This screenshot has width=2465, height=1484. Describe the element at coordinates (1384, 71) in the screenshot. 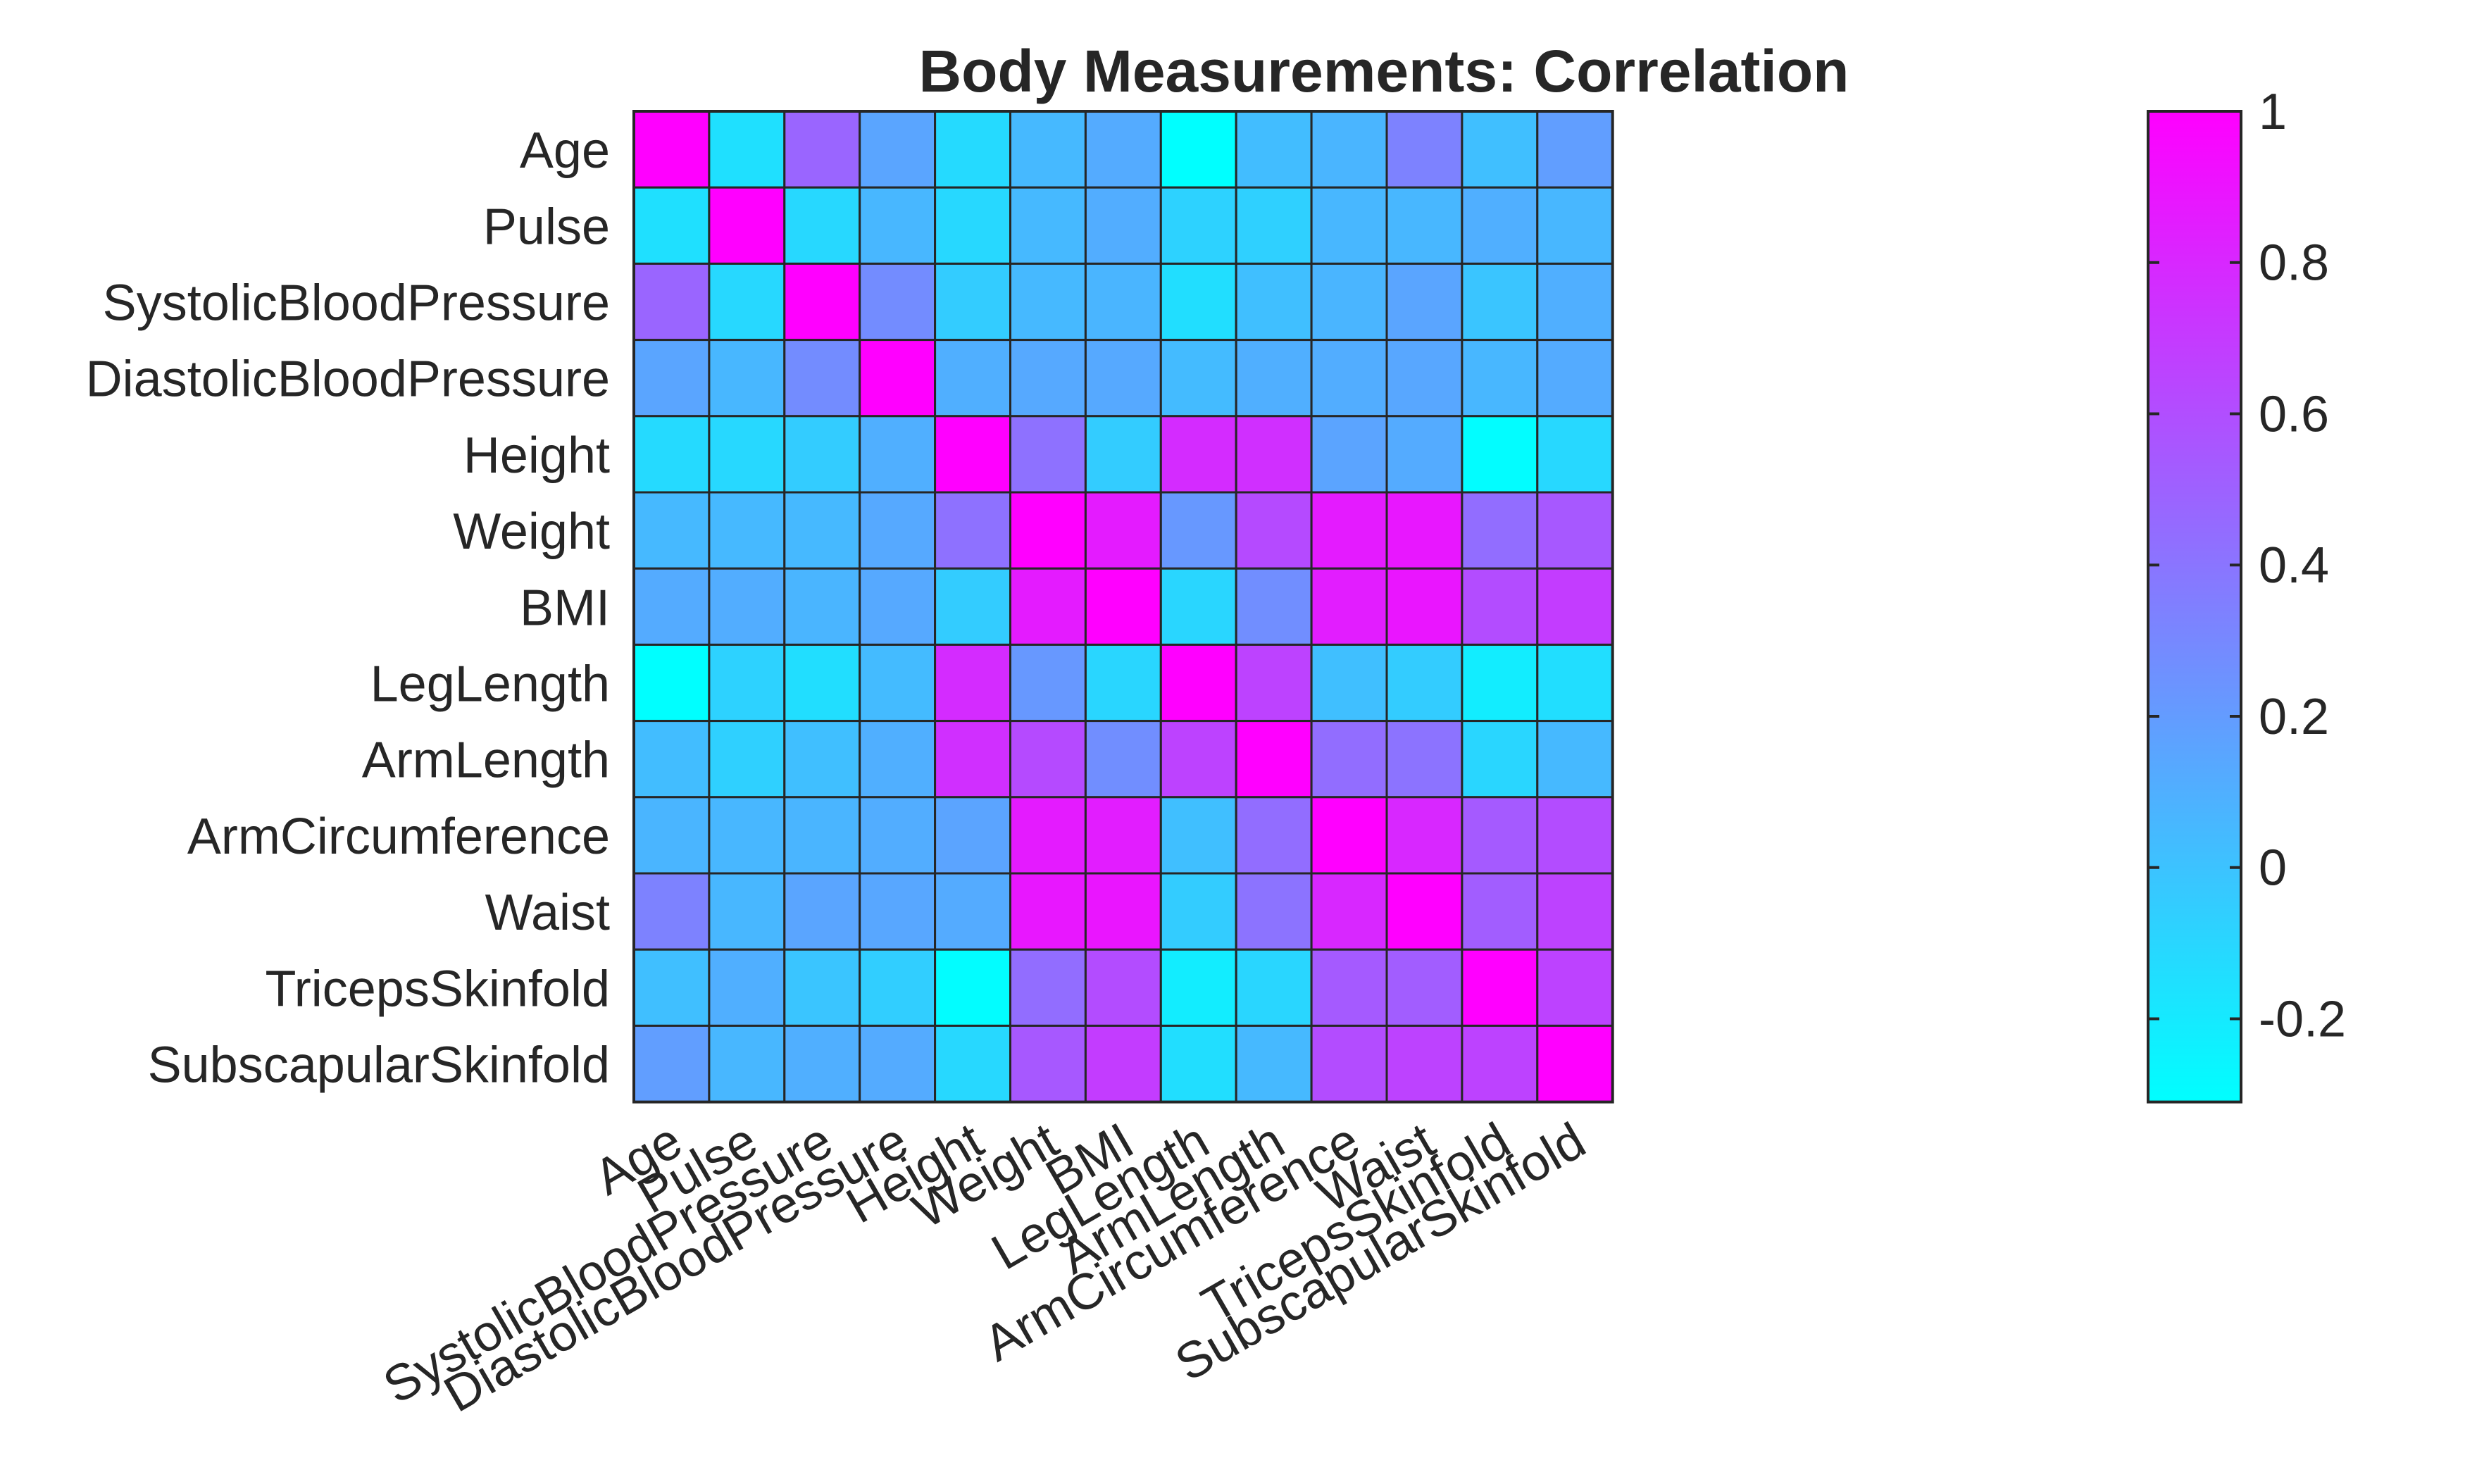

I see `chart-title: Body Measurements: Correlation` at that location.